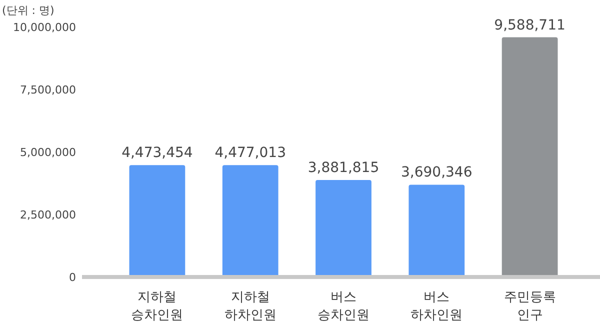 The width and height of the screenshot is (600, 333). I want to click on x-tick-label: 버스 승차인원, so click(344, 306).